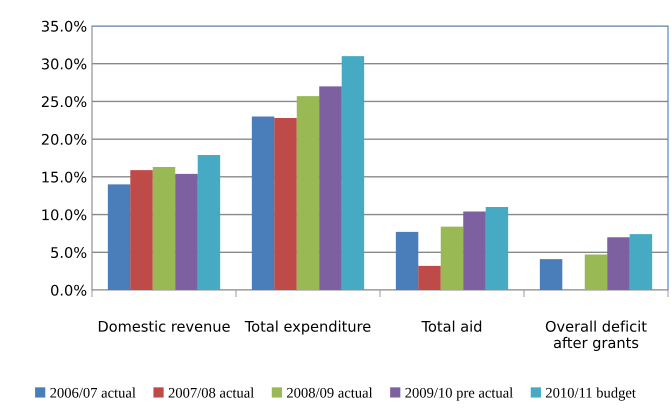 The width and height of the screenshot is (671, 418). I want to click on x-tick-label: Overall deficit after grants, so click(596, 335).